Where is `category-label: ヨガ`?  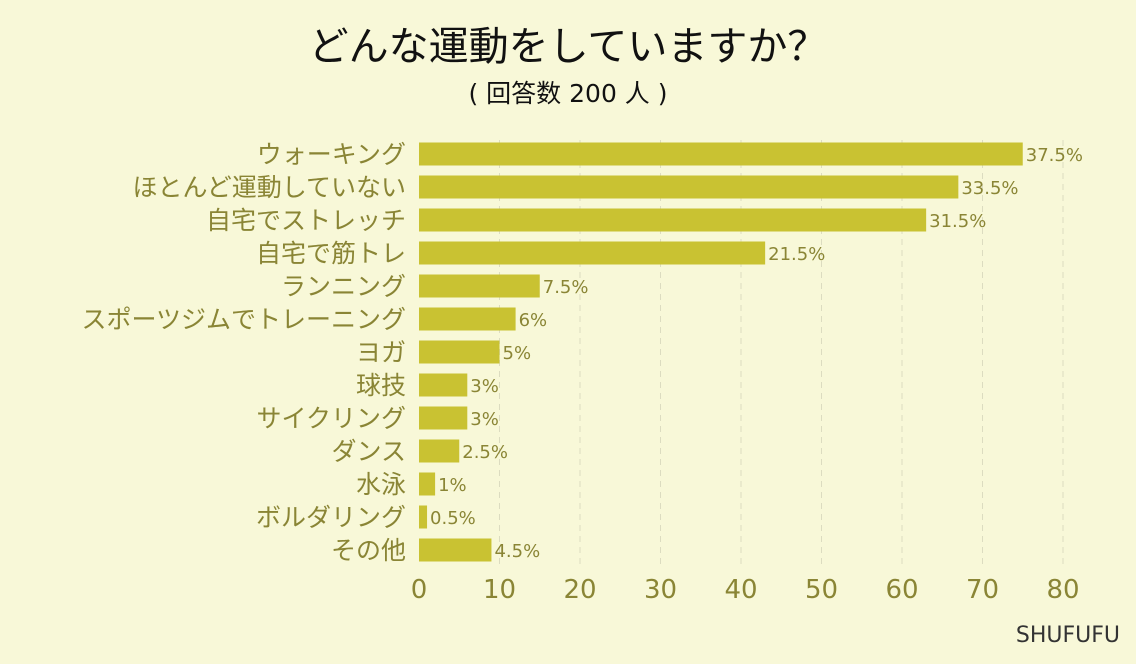 category-label: ヨガ is located at coordinates (381, 352).